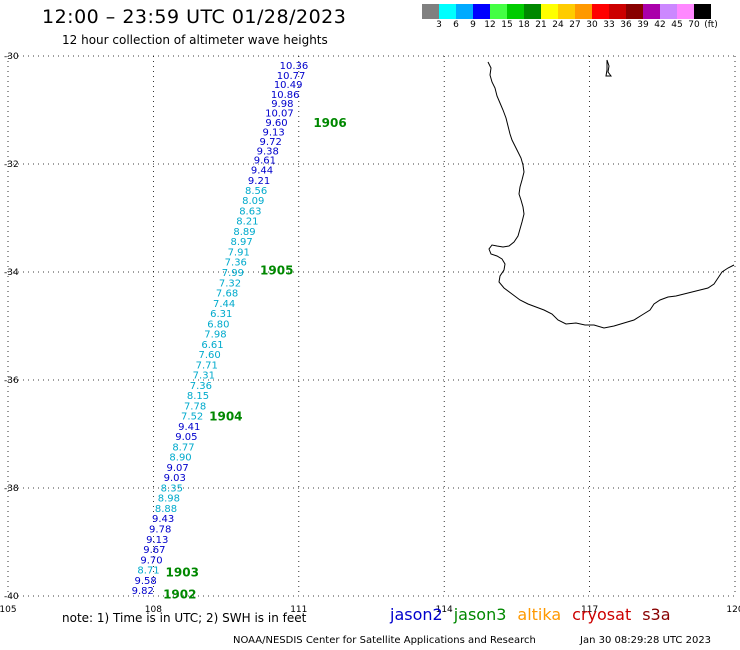 This screenshot has height=650, width=740. What do you see at coordinates (11, 489) in the screenshot?
I see `lat-tick-label: -38` at bounding box center [11, 489].